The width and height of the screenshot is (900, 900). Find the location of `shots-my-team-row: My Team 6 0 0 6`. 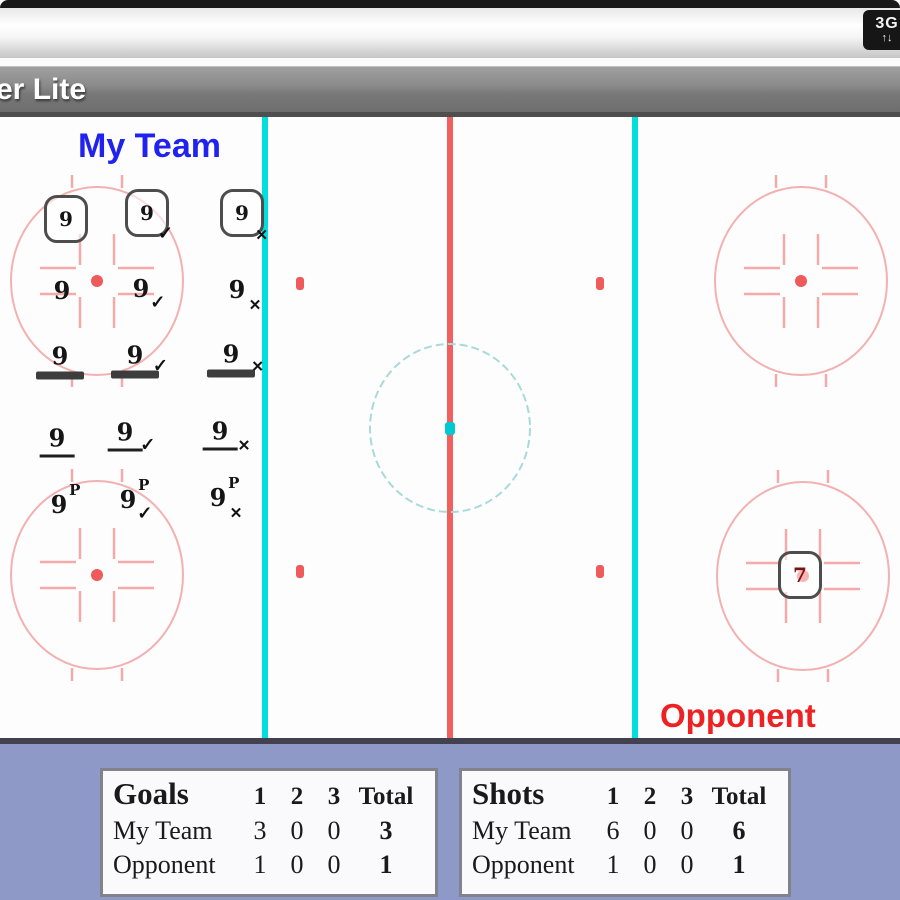

shots-my-team-row: My Team 6 0 0 6 is located at coordinates (625, 831).